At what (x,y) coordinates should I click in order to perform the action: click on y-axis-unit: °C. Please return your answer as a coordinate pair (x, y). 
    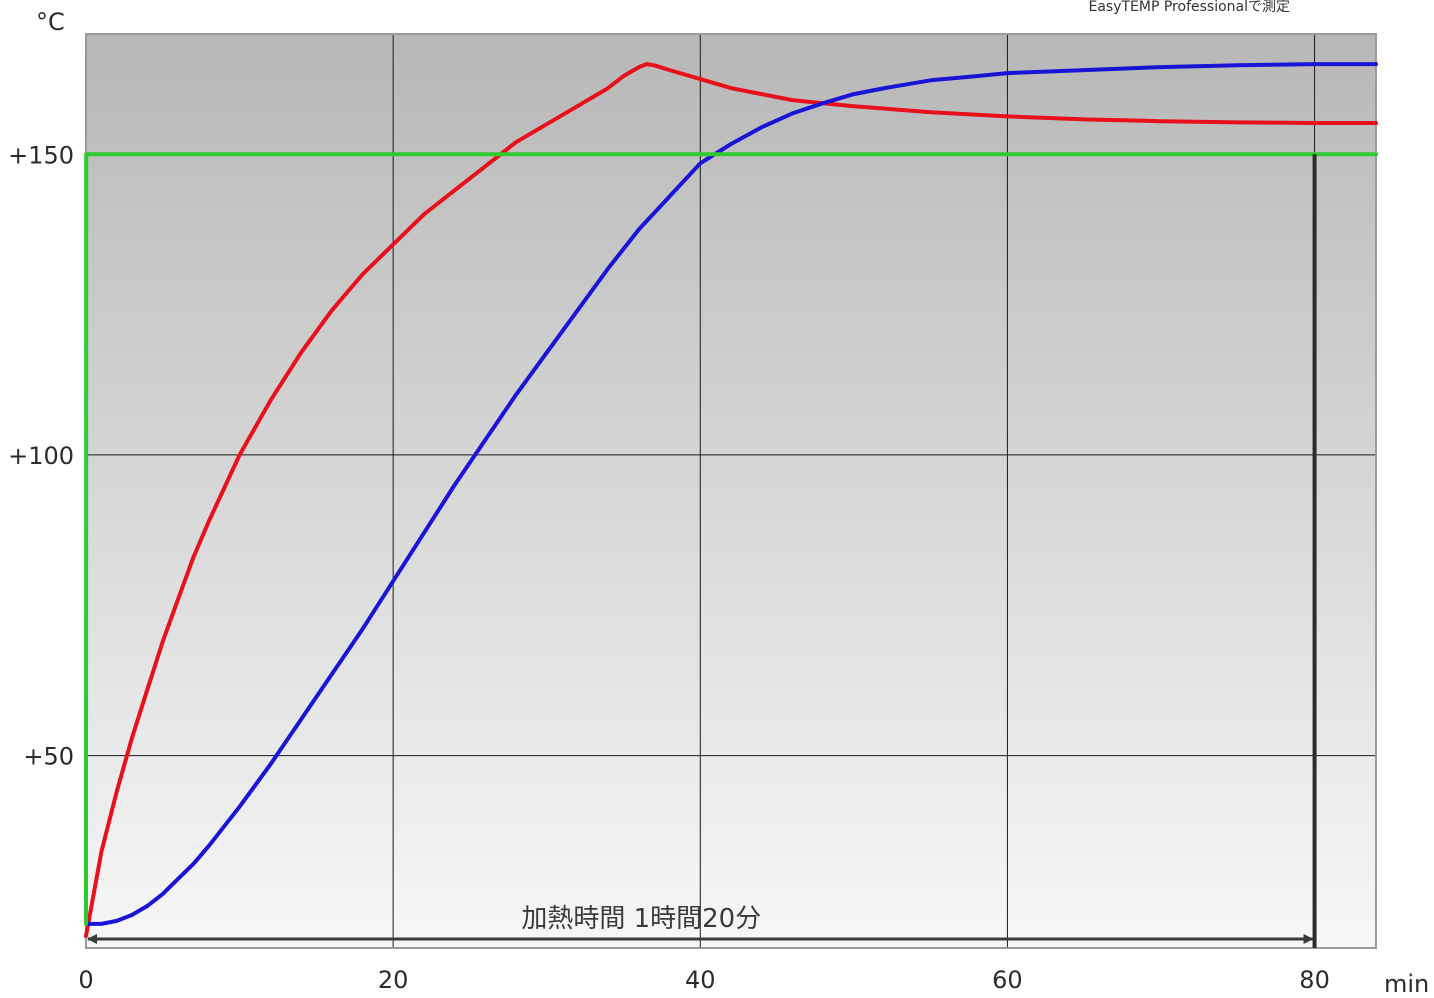
    Looking at the image, I should click on (50, 22).